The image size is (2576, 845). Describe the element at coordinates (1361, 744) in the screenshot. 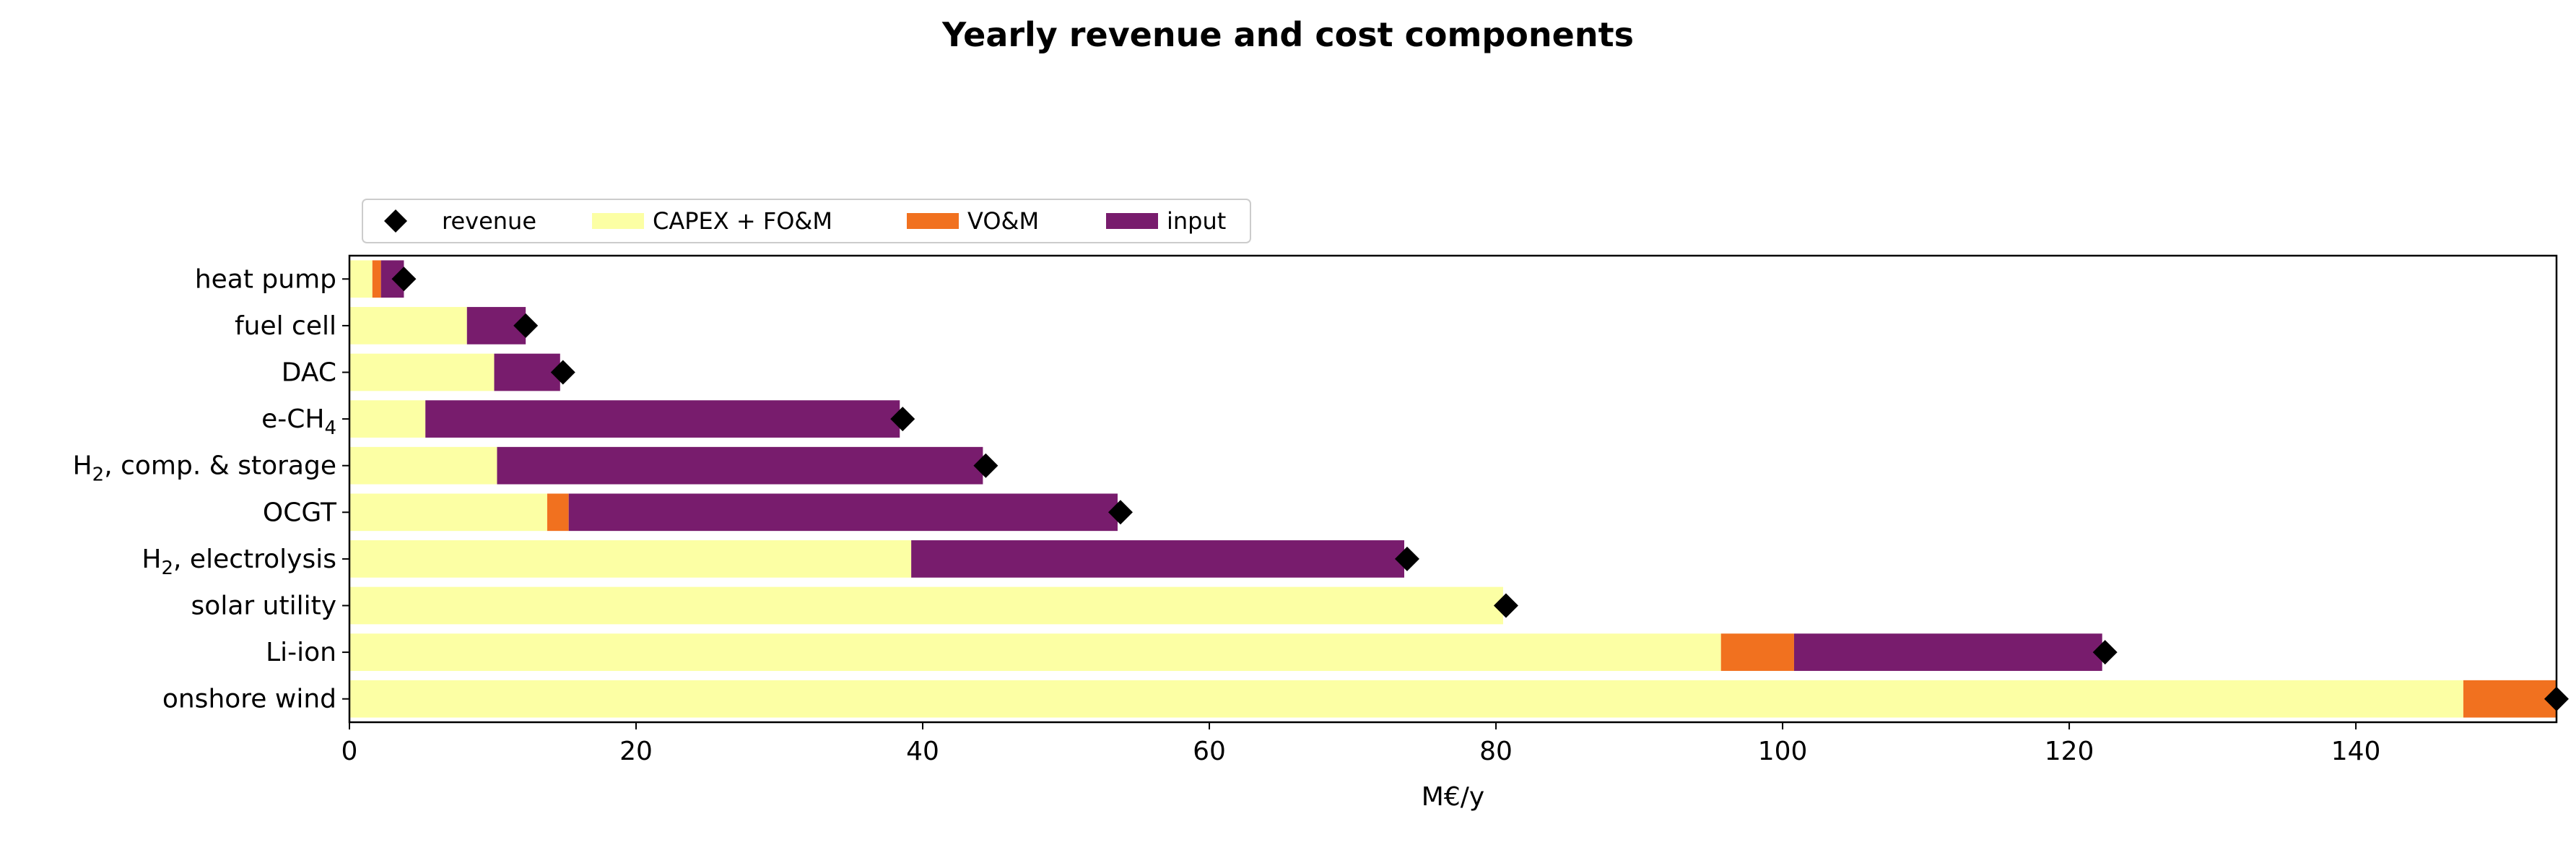

I see `x-axis: 0 20 40 60 80 100 120 140` at that location.